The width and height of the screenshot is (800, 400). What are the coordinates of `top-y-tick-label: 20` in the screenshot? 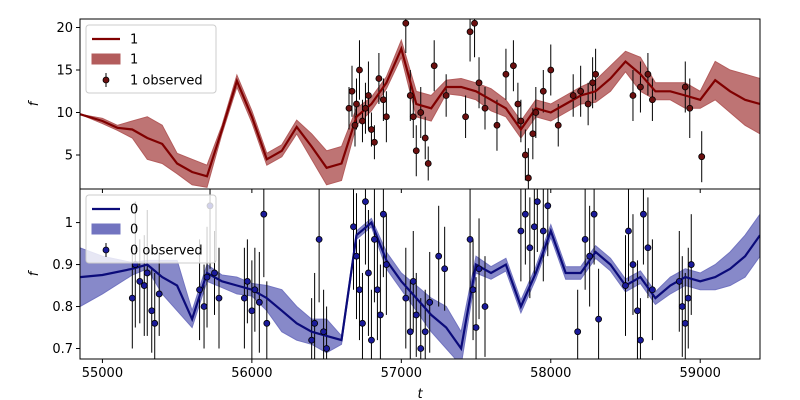 It's located at (64, 28).